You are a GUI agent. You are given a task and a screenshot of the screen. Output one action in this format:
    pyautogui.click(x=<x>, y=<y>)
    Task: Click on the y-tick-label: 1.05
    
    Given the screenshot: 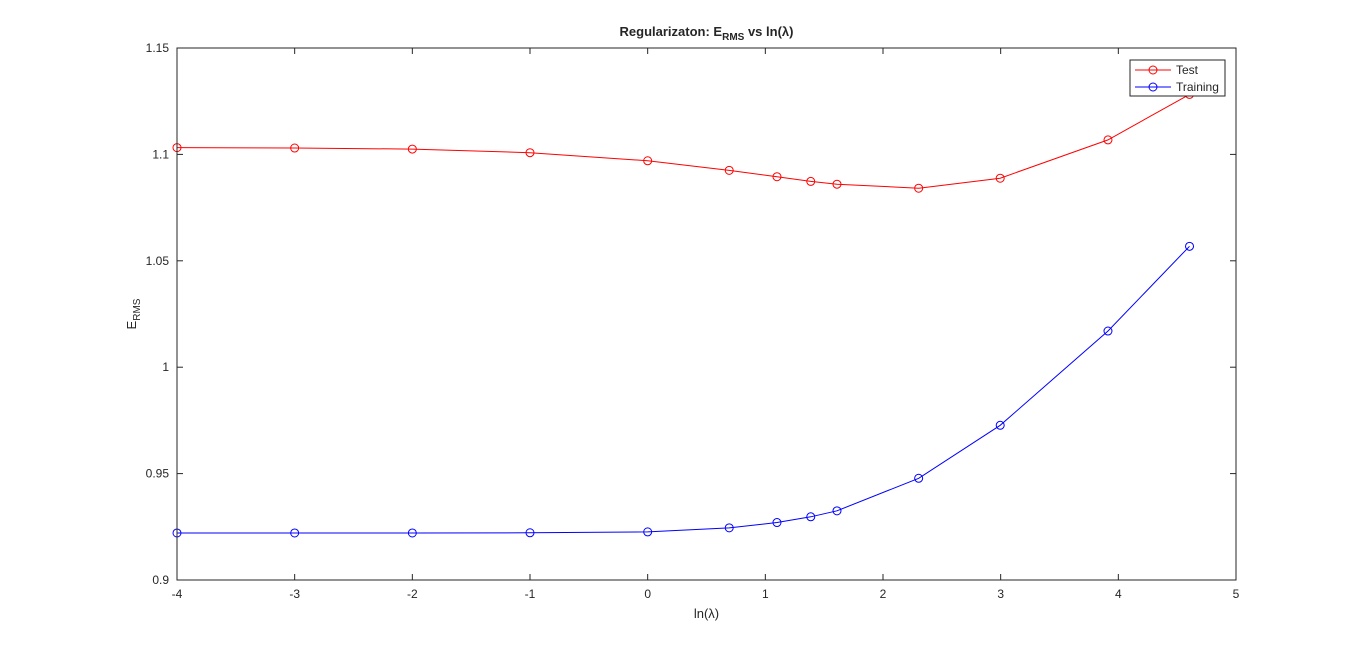 What is the action you would take?
    pyautogui.click(x=158, y=261)
    